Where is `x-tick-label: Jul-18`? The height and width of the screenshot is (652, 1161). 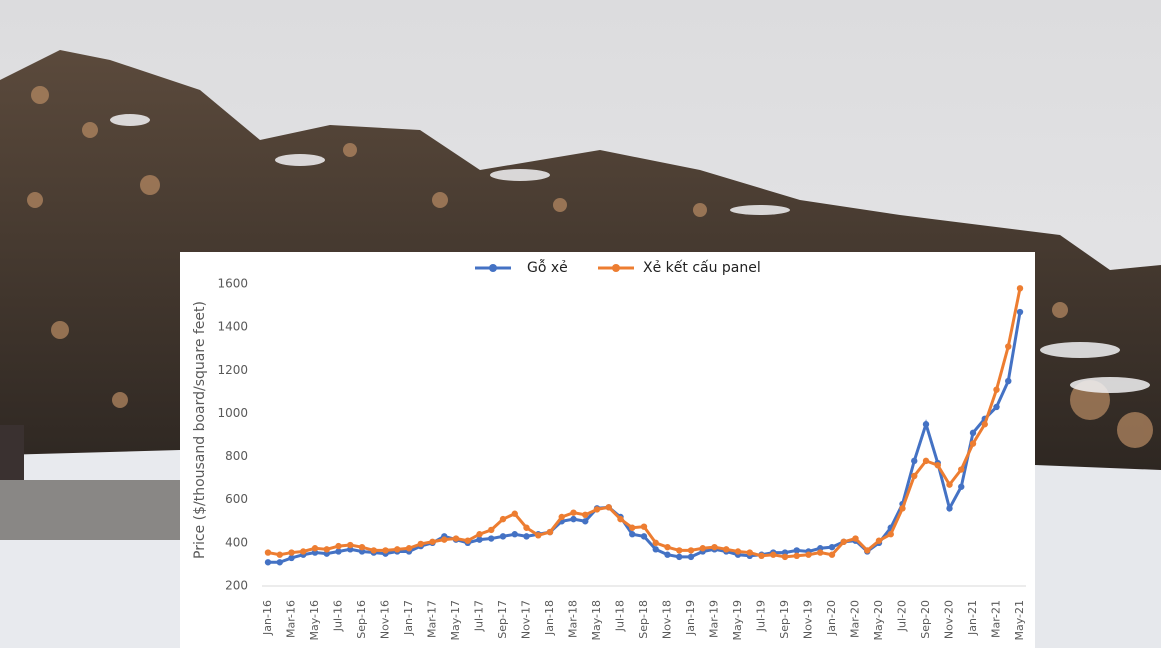
x-tick-label: Jul-18 is located at coordinates (620, 616).